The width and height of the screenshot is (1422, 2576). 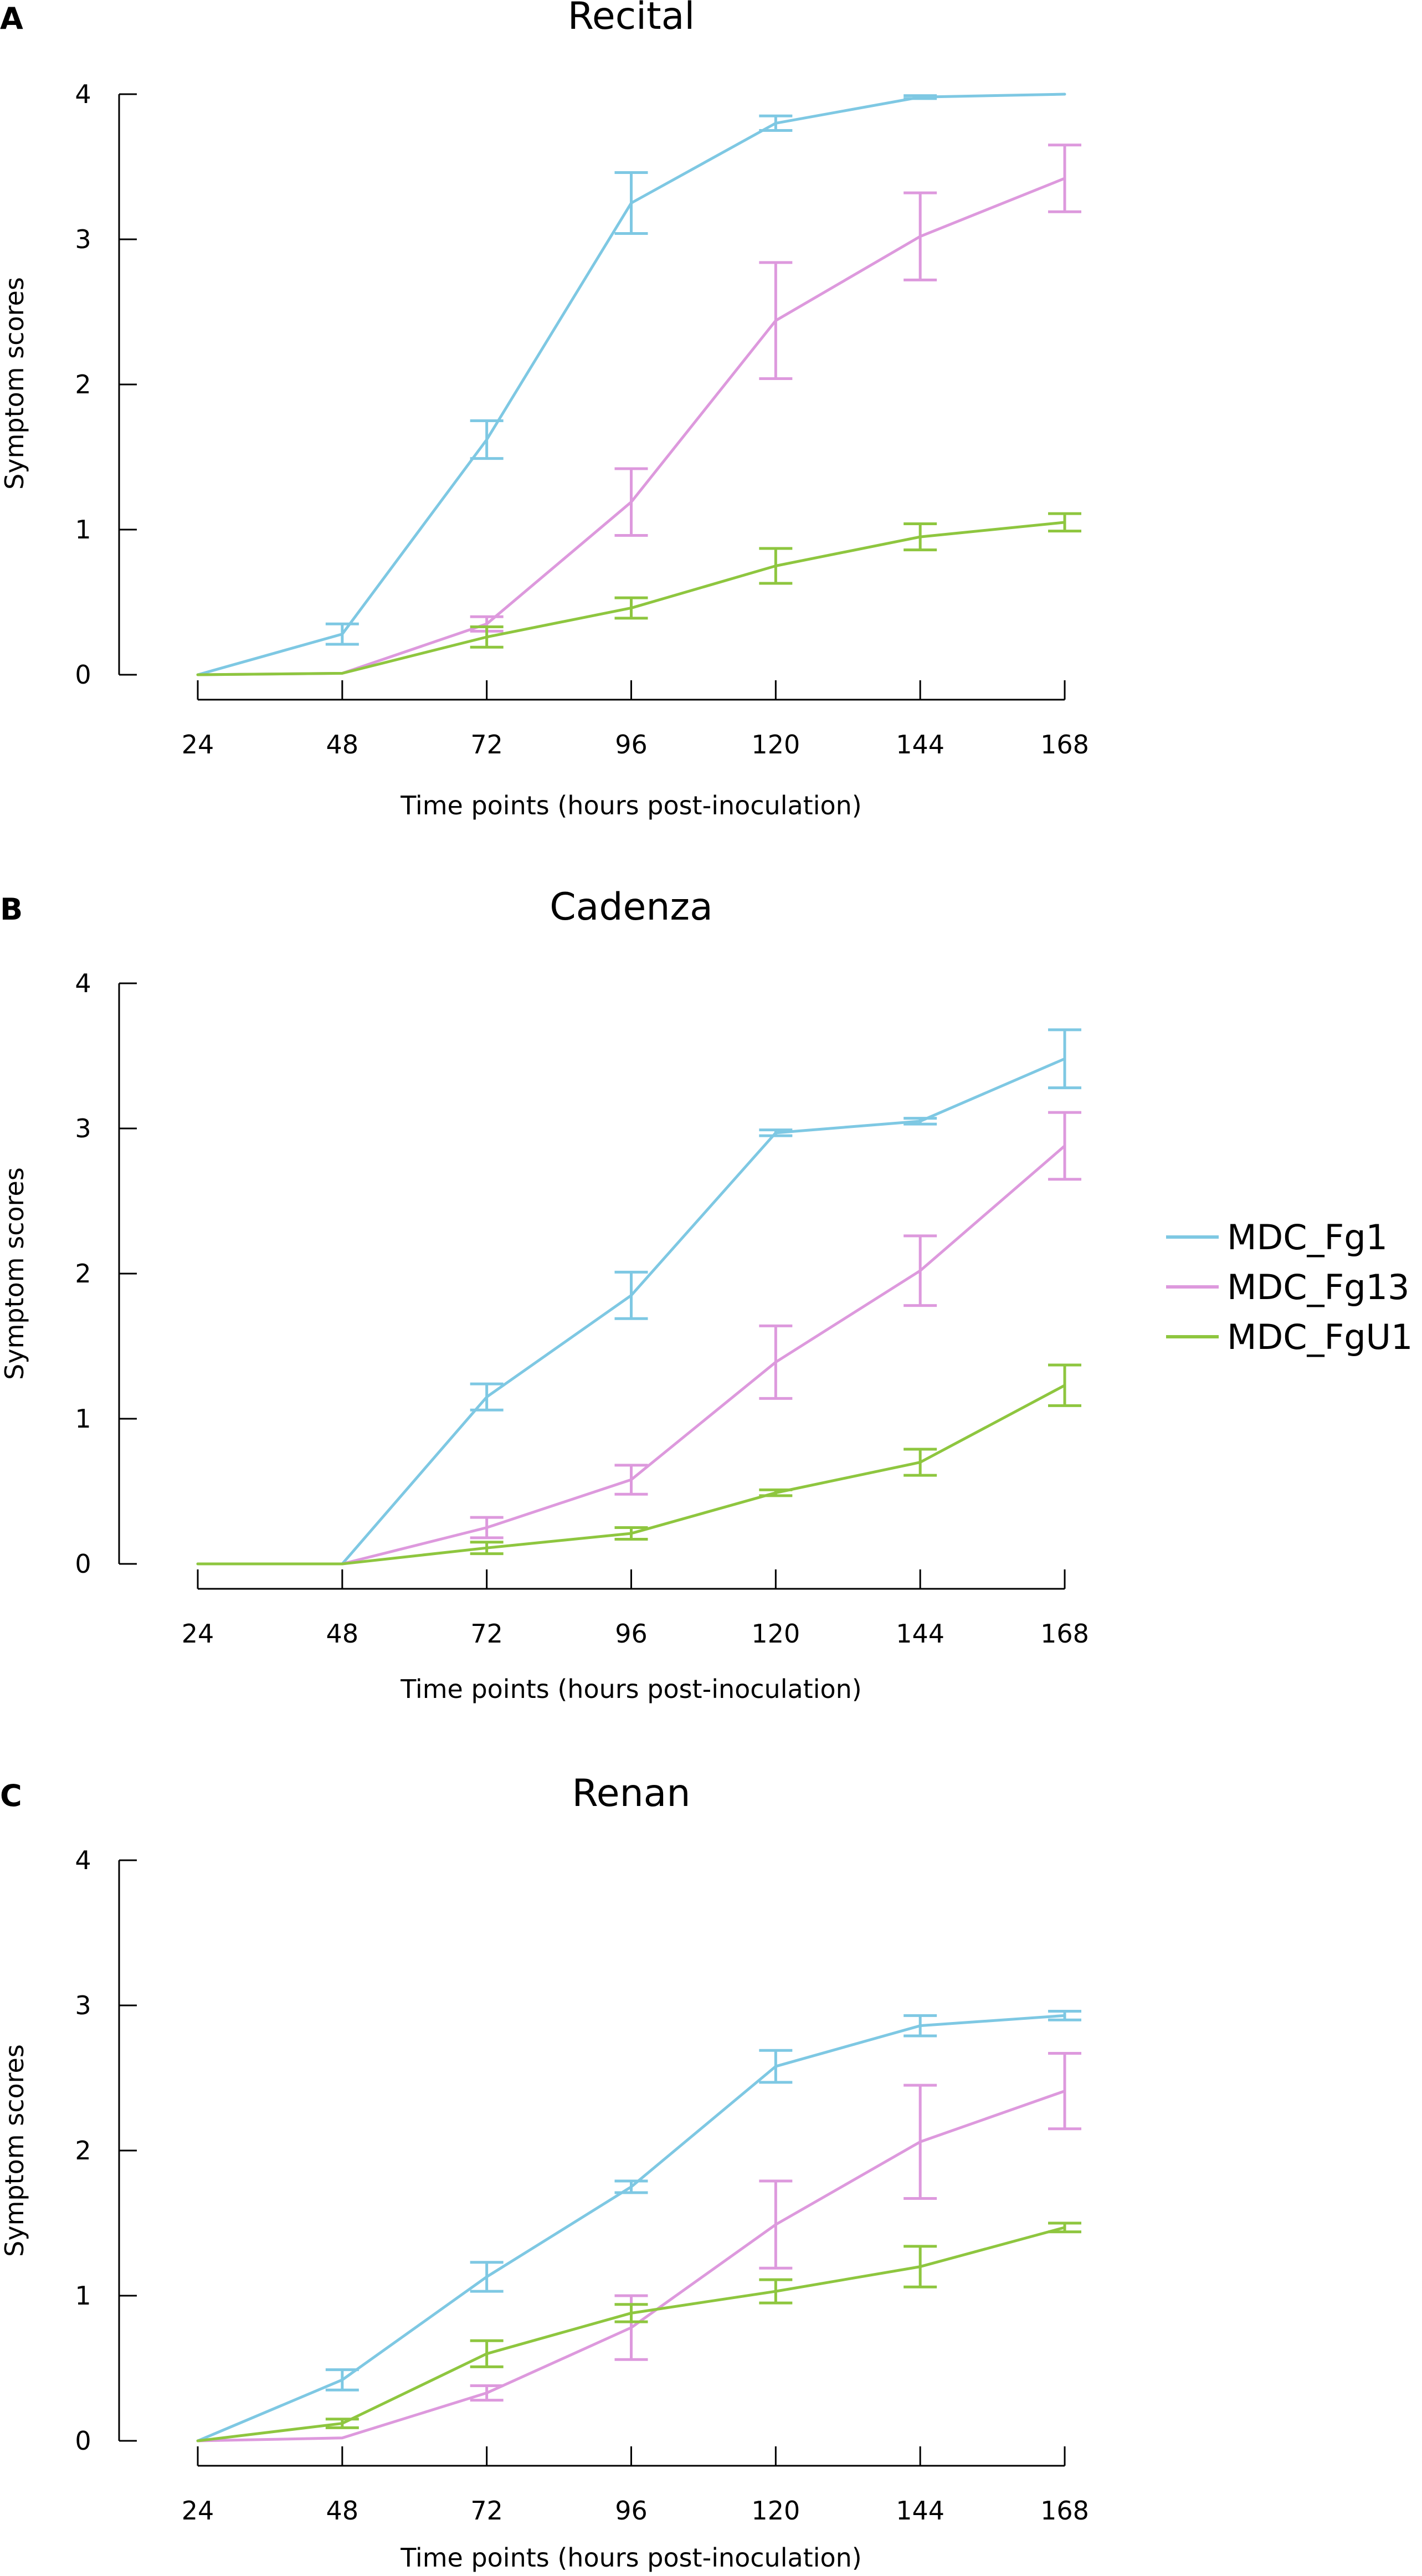 What do you see at coordinates (1320, 1337) in the screenshot?
I see `legend-label-mdc-fgu1: MDC_FgU1` at bounding box center [1320, 1337].